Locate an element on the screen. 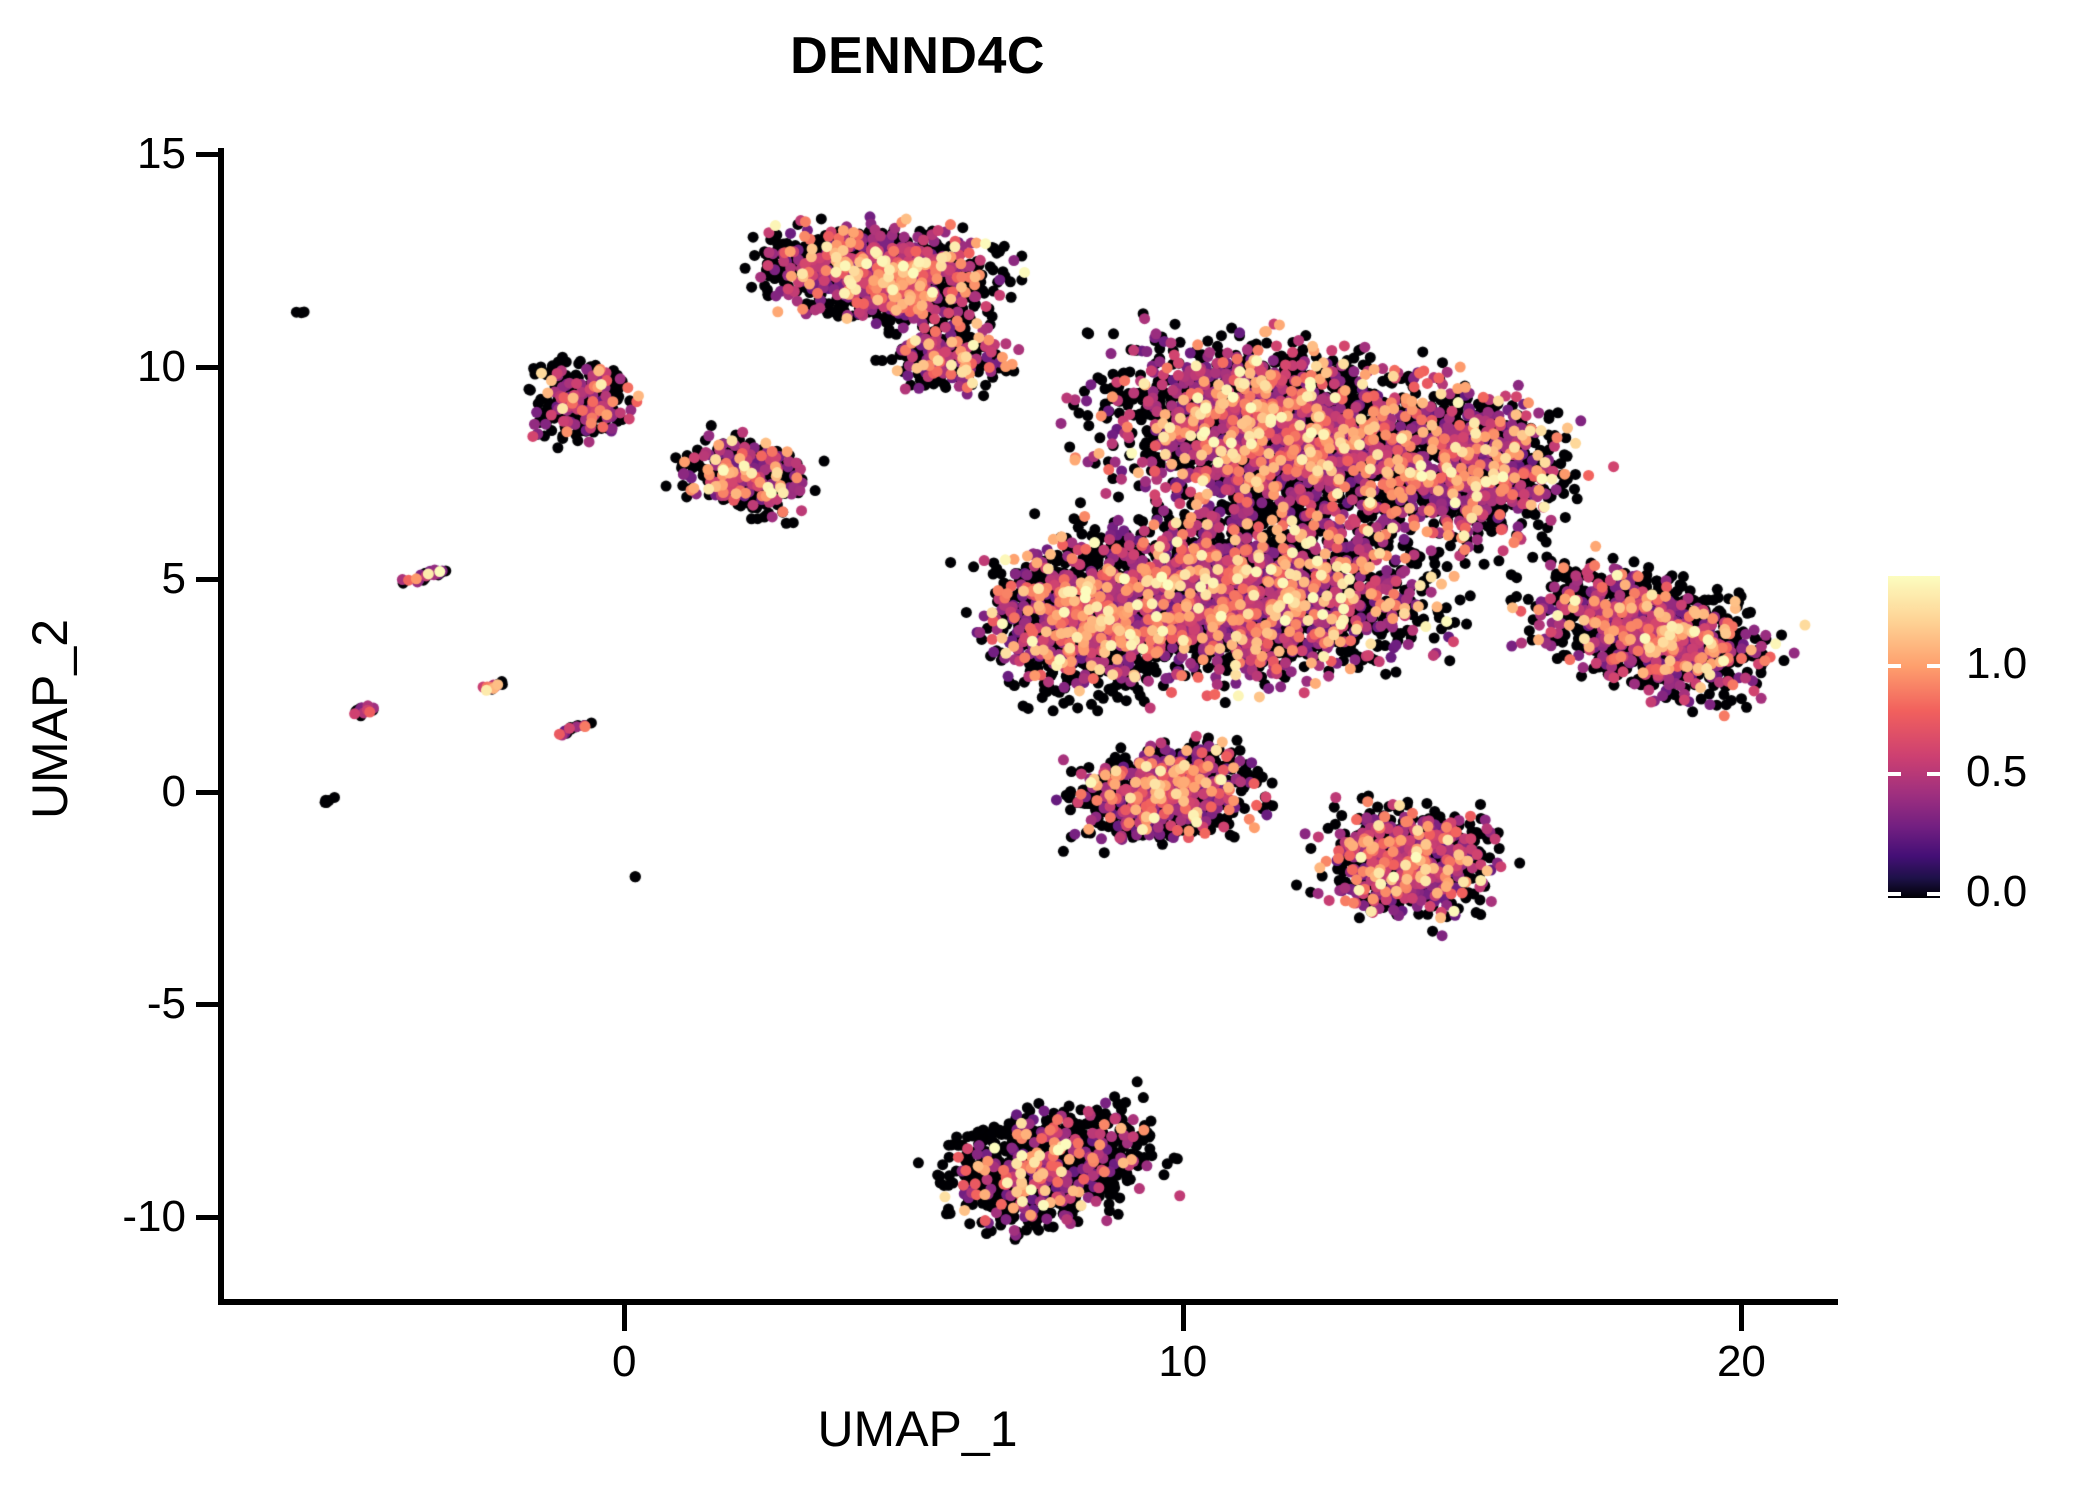 Image resolution: width=2100 pixels, height=1500 pixels. colorbar-gradient is located at coordinates (1914, 737).